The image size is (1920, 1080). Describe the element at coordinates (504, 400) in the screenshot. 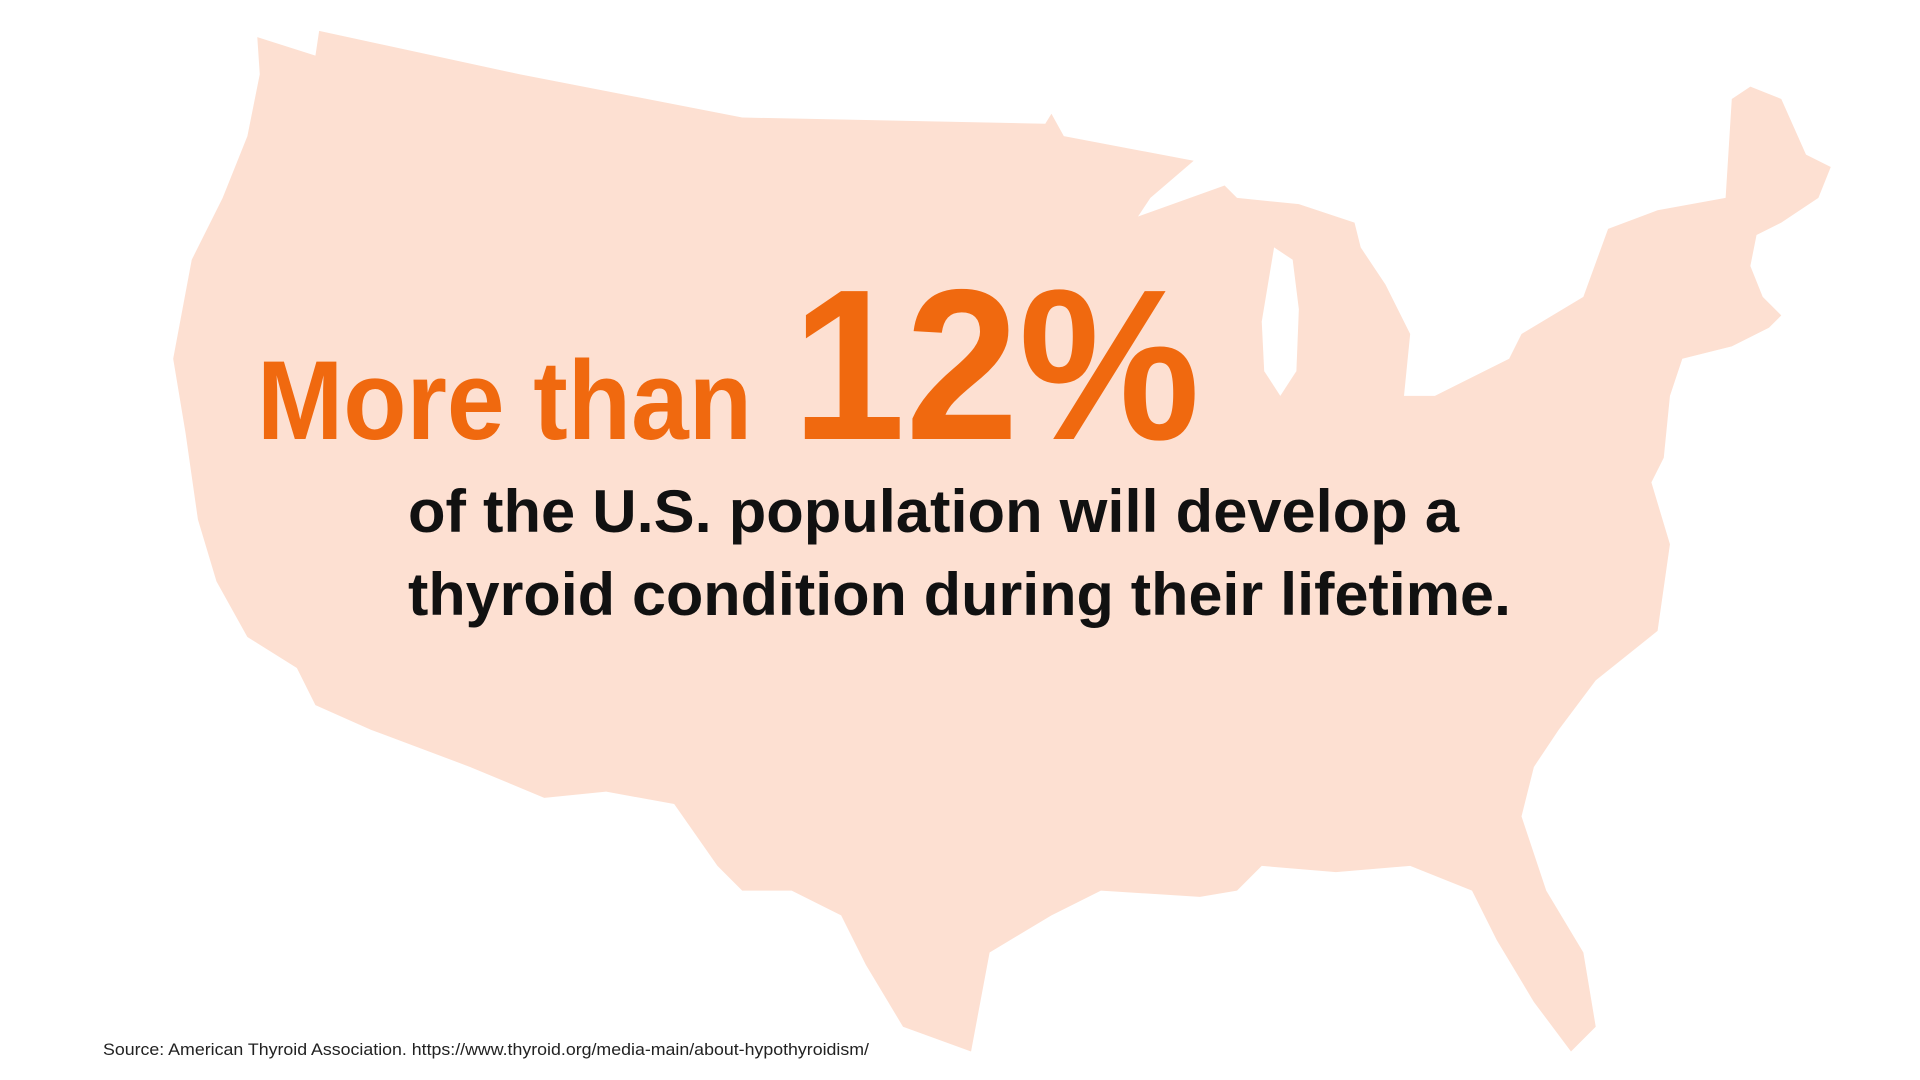

I see `headline-lead: More than` at that location.